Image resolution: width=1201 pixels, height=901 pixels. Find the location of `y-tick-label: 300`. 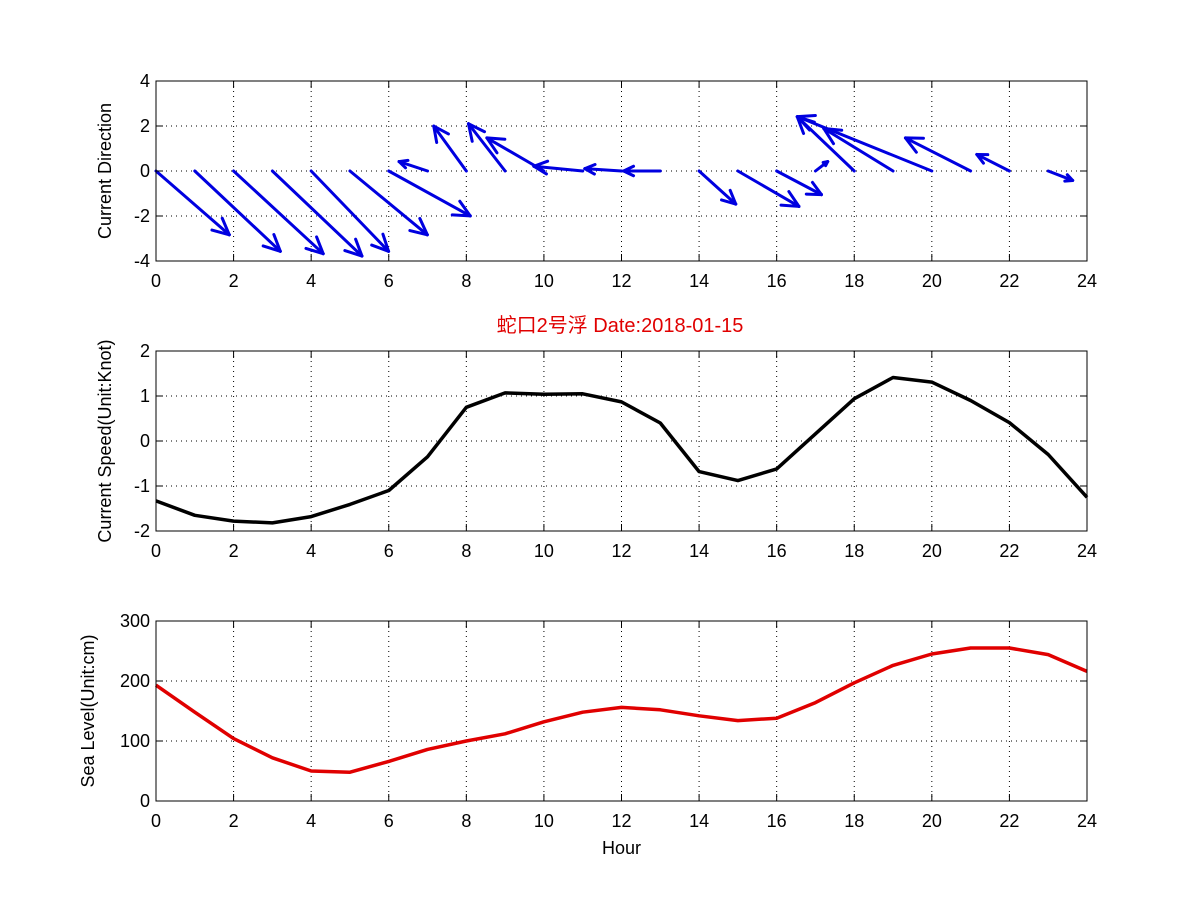

y-tick-label: 300 is located at coordinates (135, 621).